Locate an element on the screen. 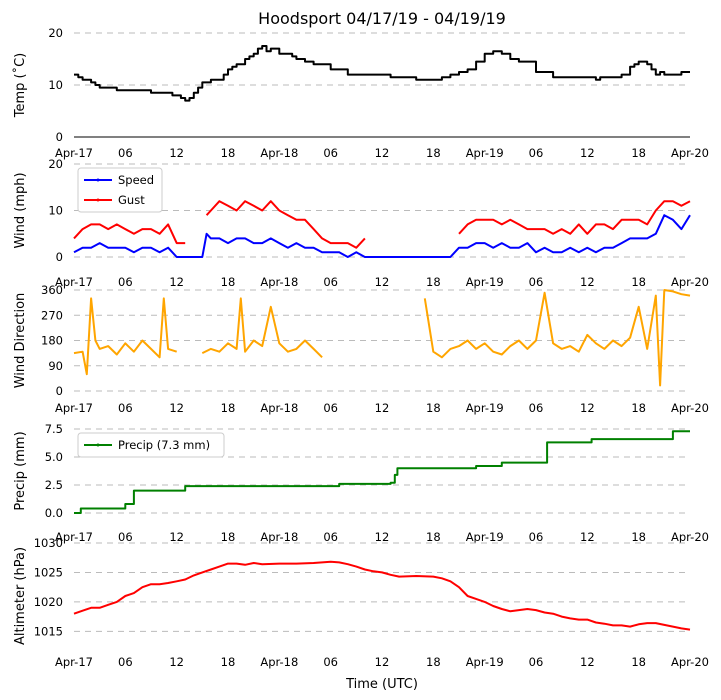  series-line-speed is located at coordinates (382, 236).